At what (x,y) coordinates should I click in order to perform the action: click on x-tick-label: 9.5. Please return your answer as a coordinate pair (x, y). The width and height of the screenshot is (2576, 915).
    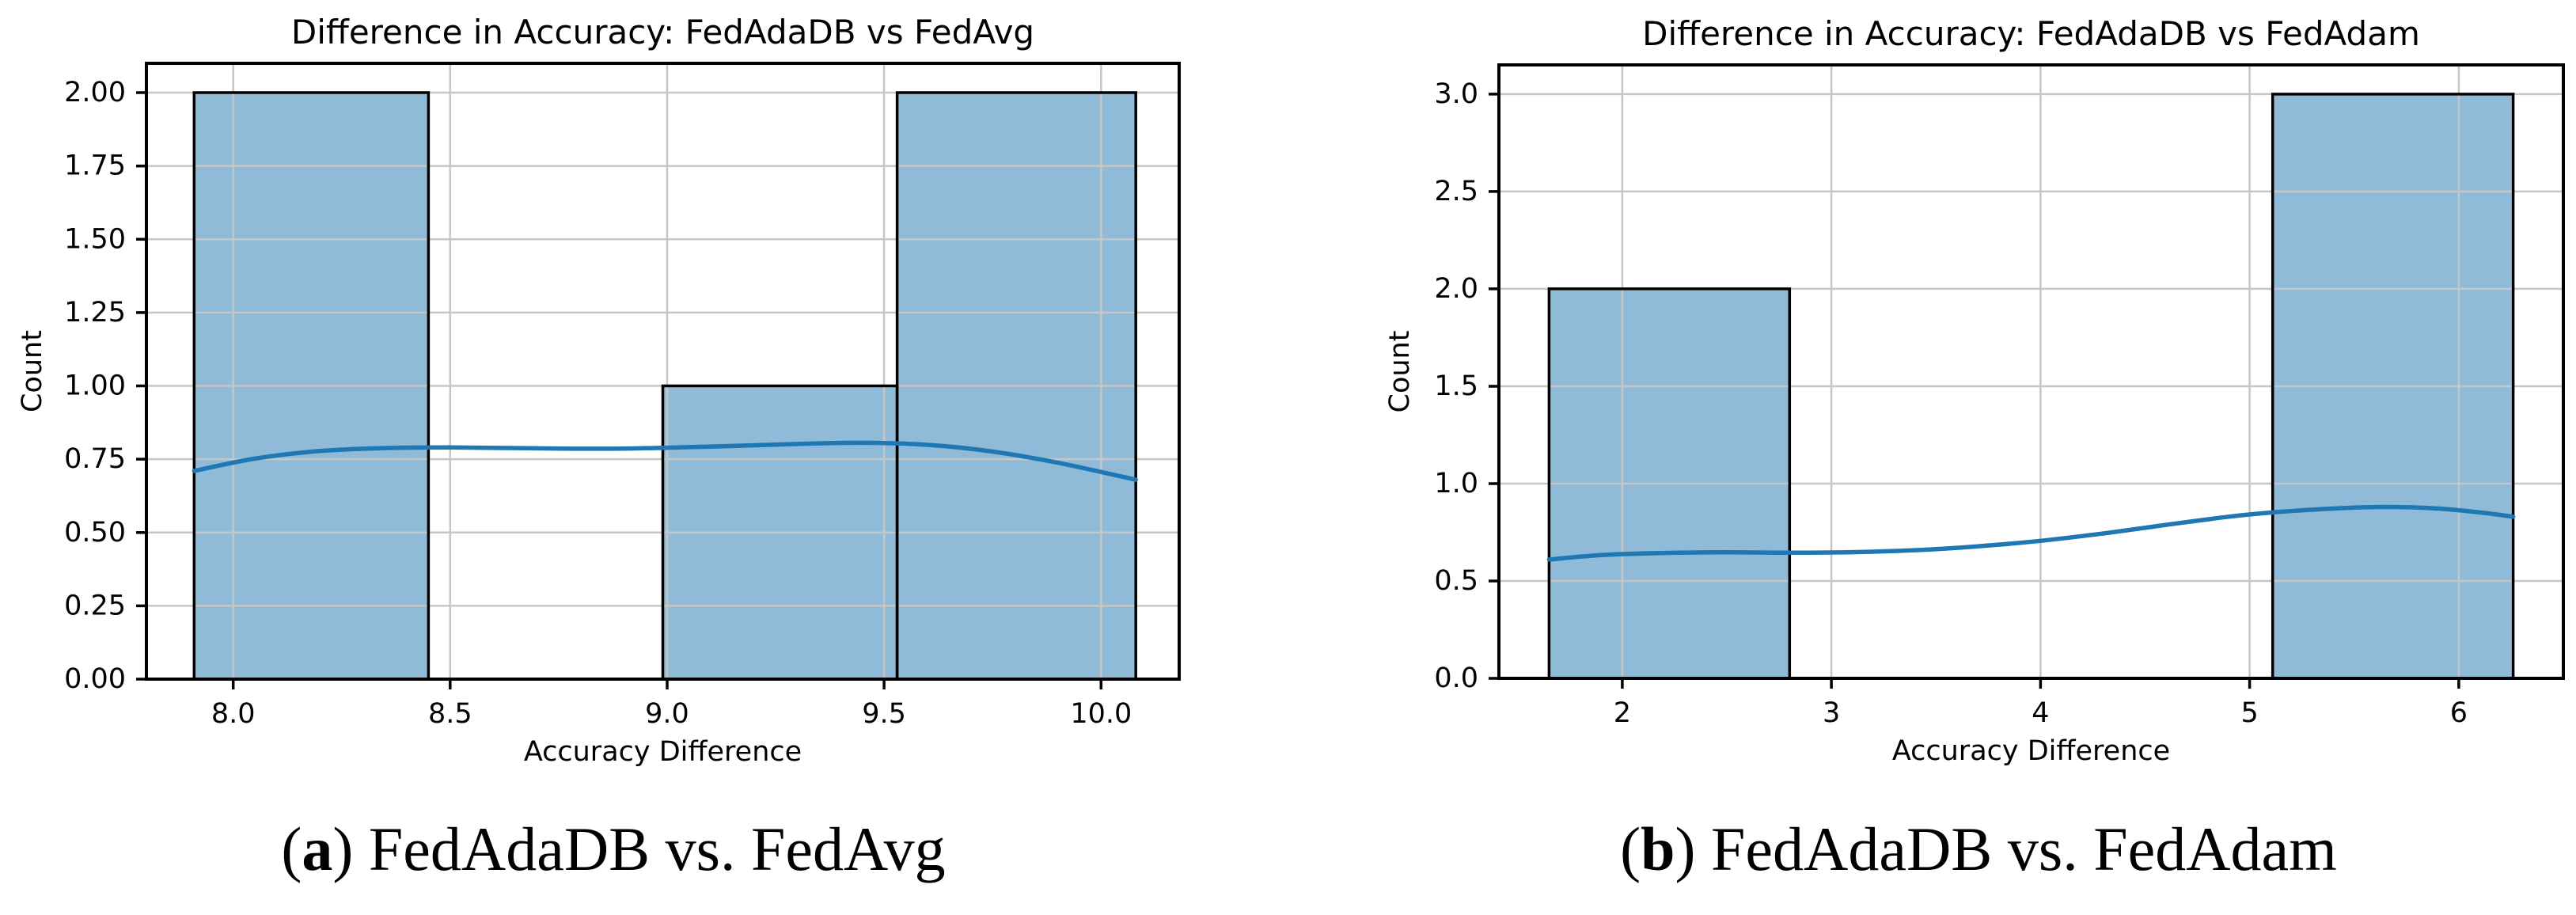
    Looking at the image, I should click on (884, 714).